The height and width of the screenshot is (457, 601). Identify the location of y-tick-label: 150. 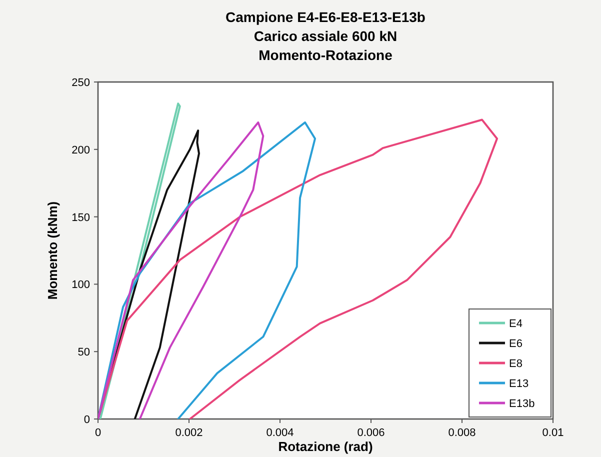
(81, 218).